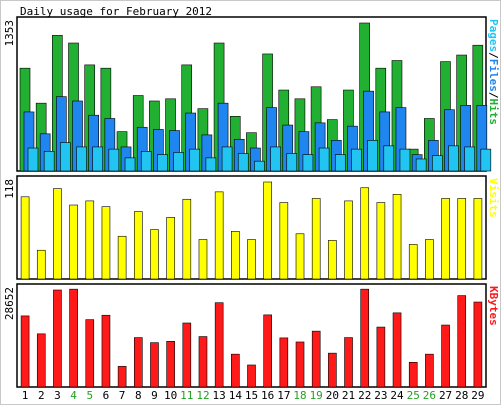 The image size is (501, 409). What do you see at coordinates (332, 395) in the screenshot?
I see `x-tick-label-20: 20` at bounding box center [332, 395].